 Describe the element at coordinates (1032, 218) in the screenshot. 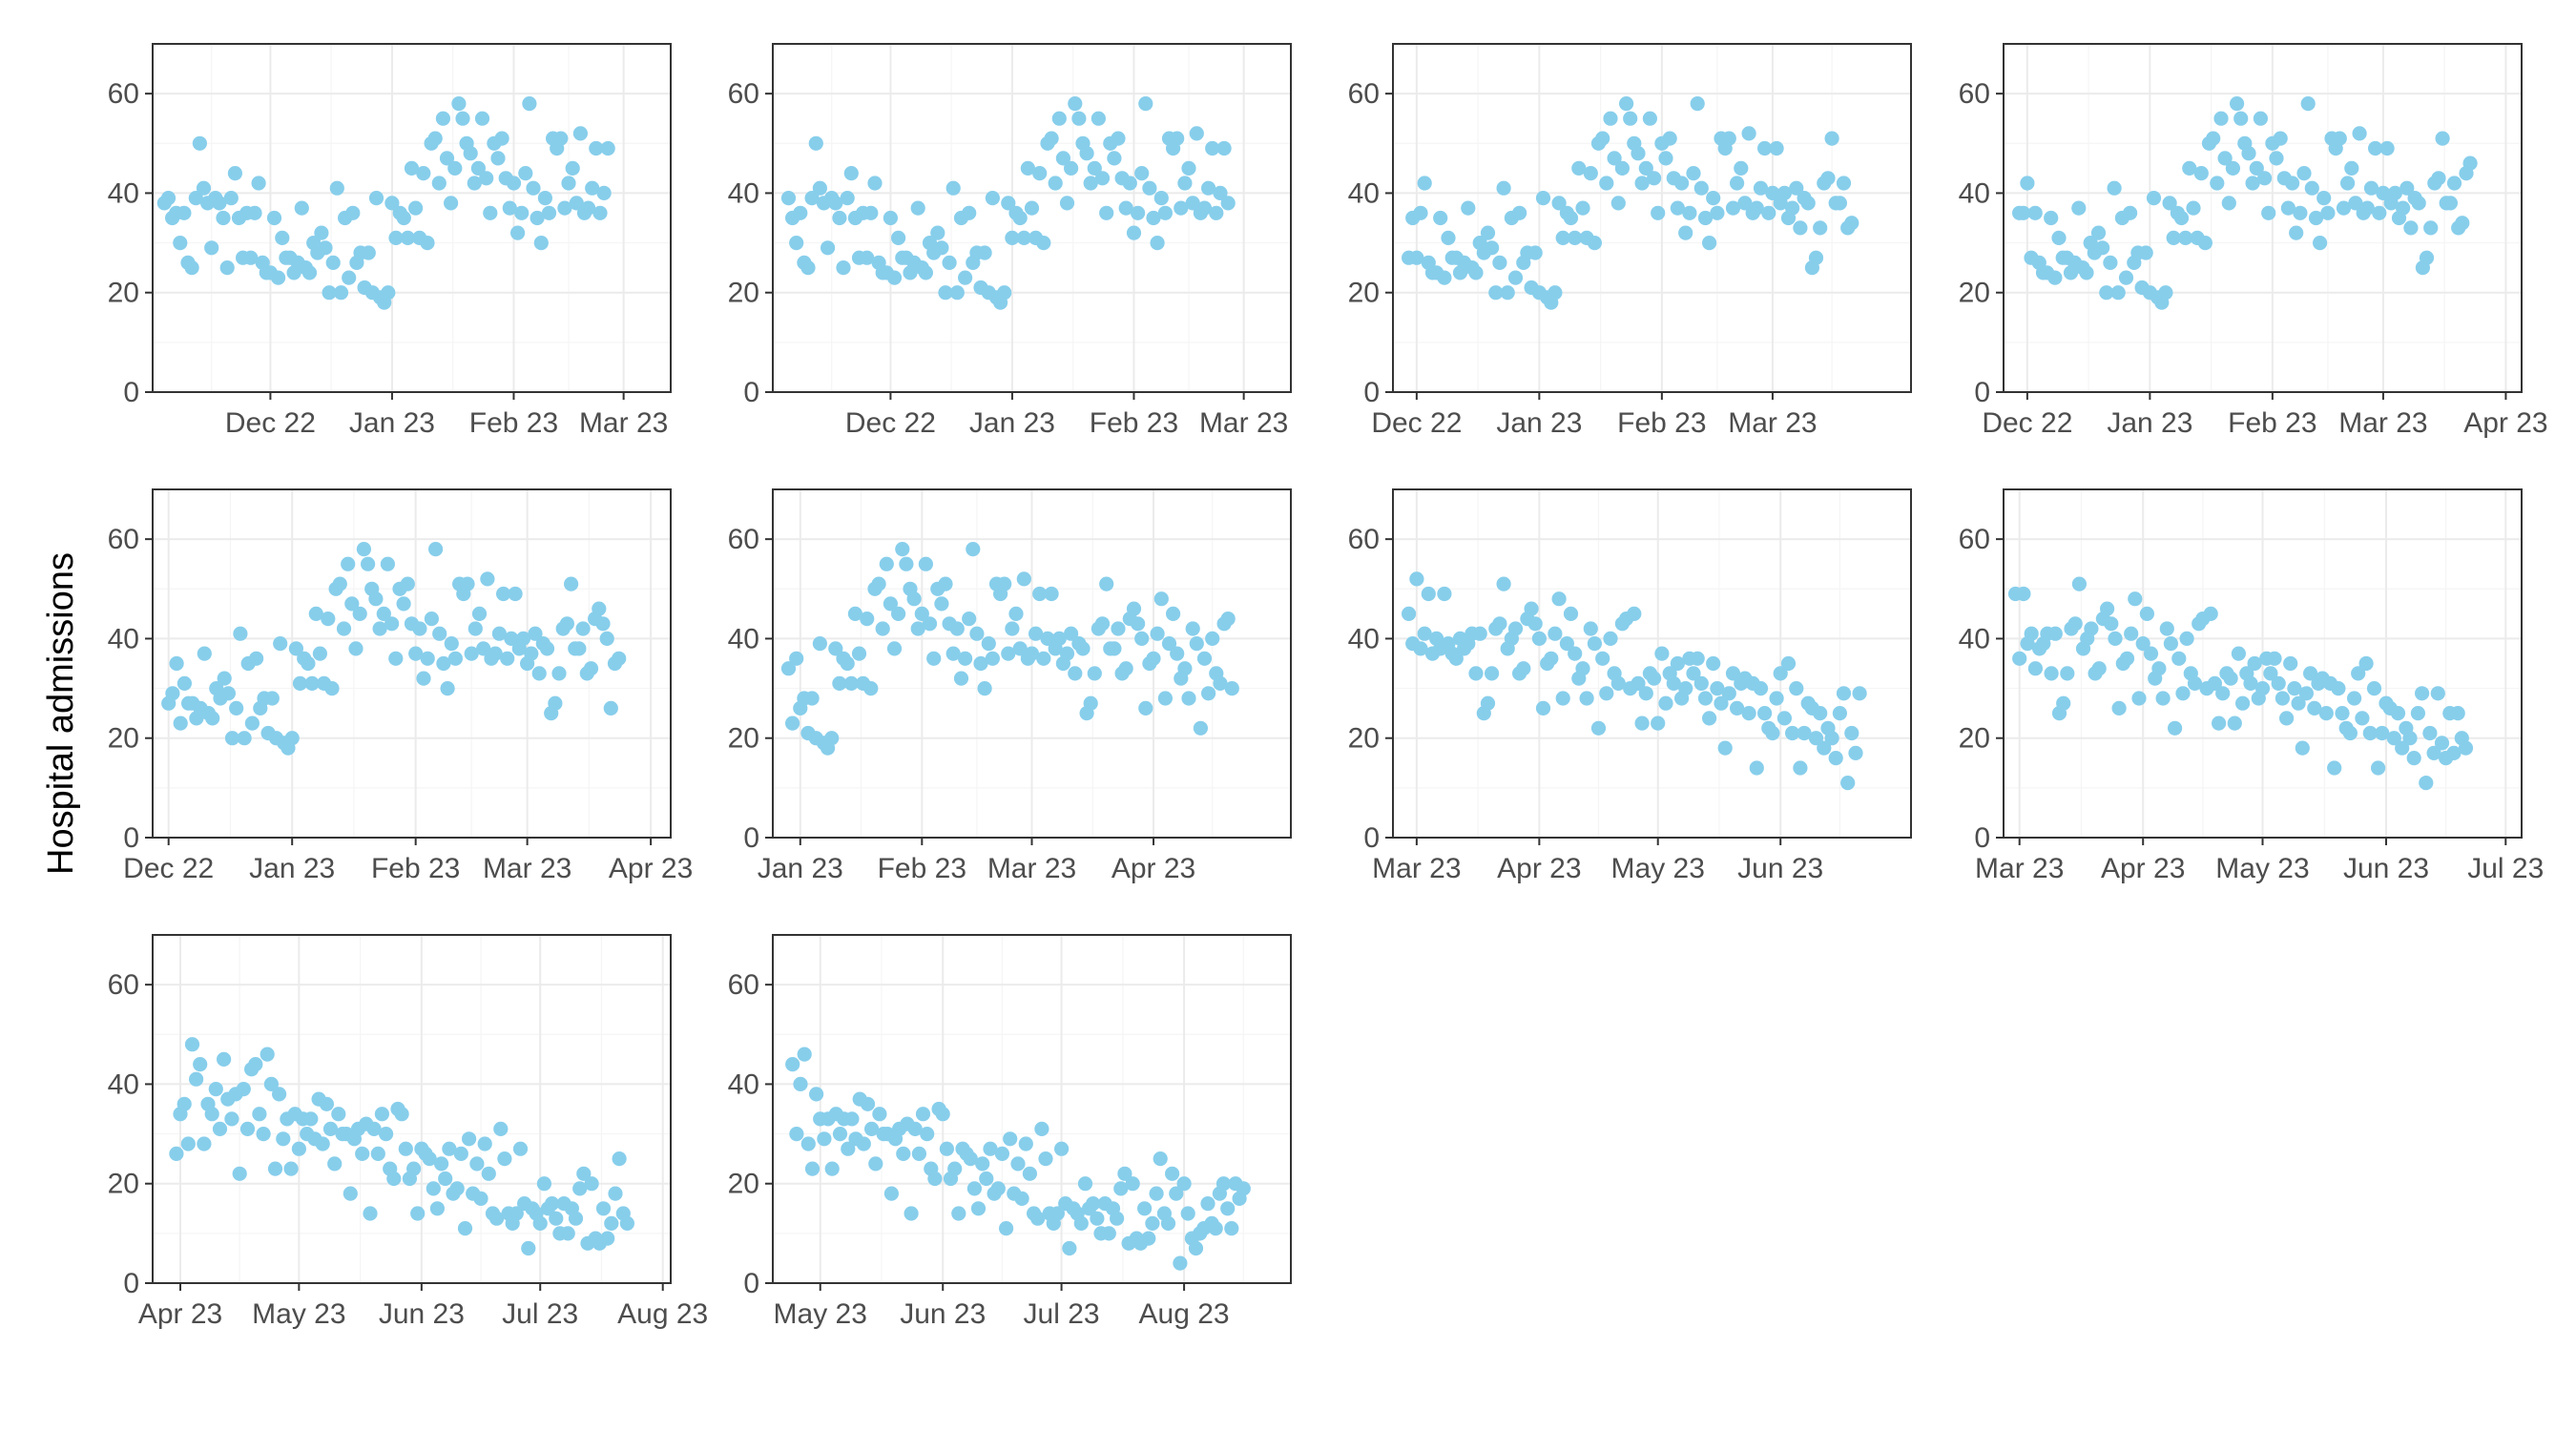

I see `panel-border` at that location.